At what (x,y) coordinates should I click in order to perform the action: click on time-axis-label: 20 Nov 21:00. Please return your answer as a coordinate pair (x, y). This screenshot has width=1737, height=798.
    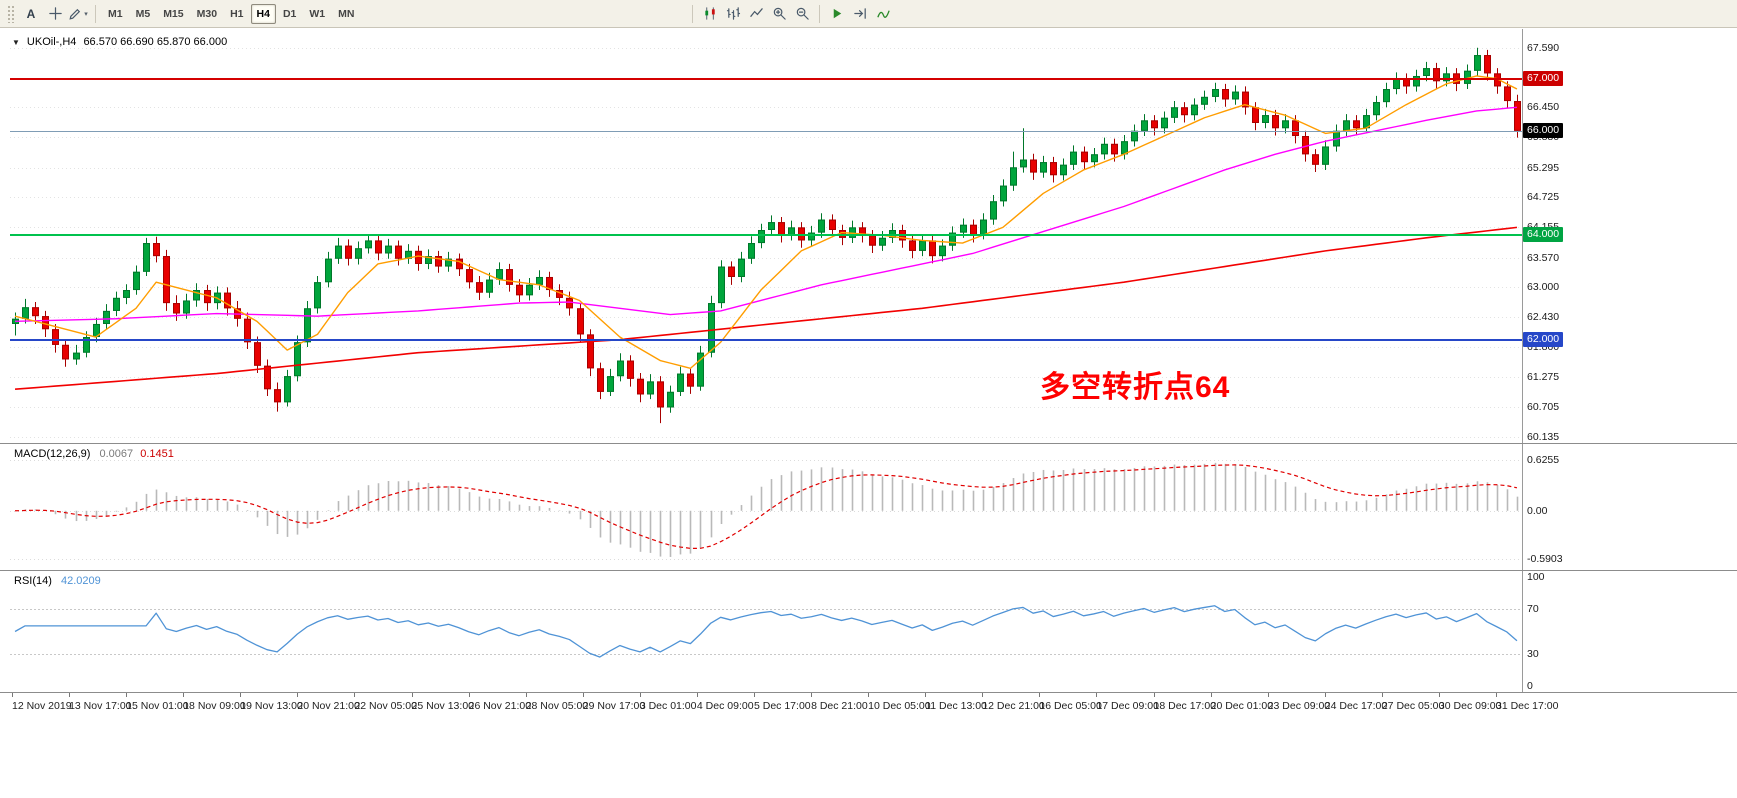
    Looking at the image, I should click on (328, 706).